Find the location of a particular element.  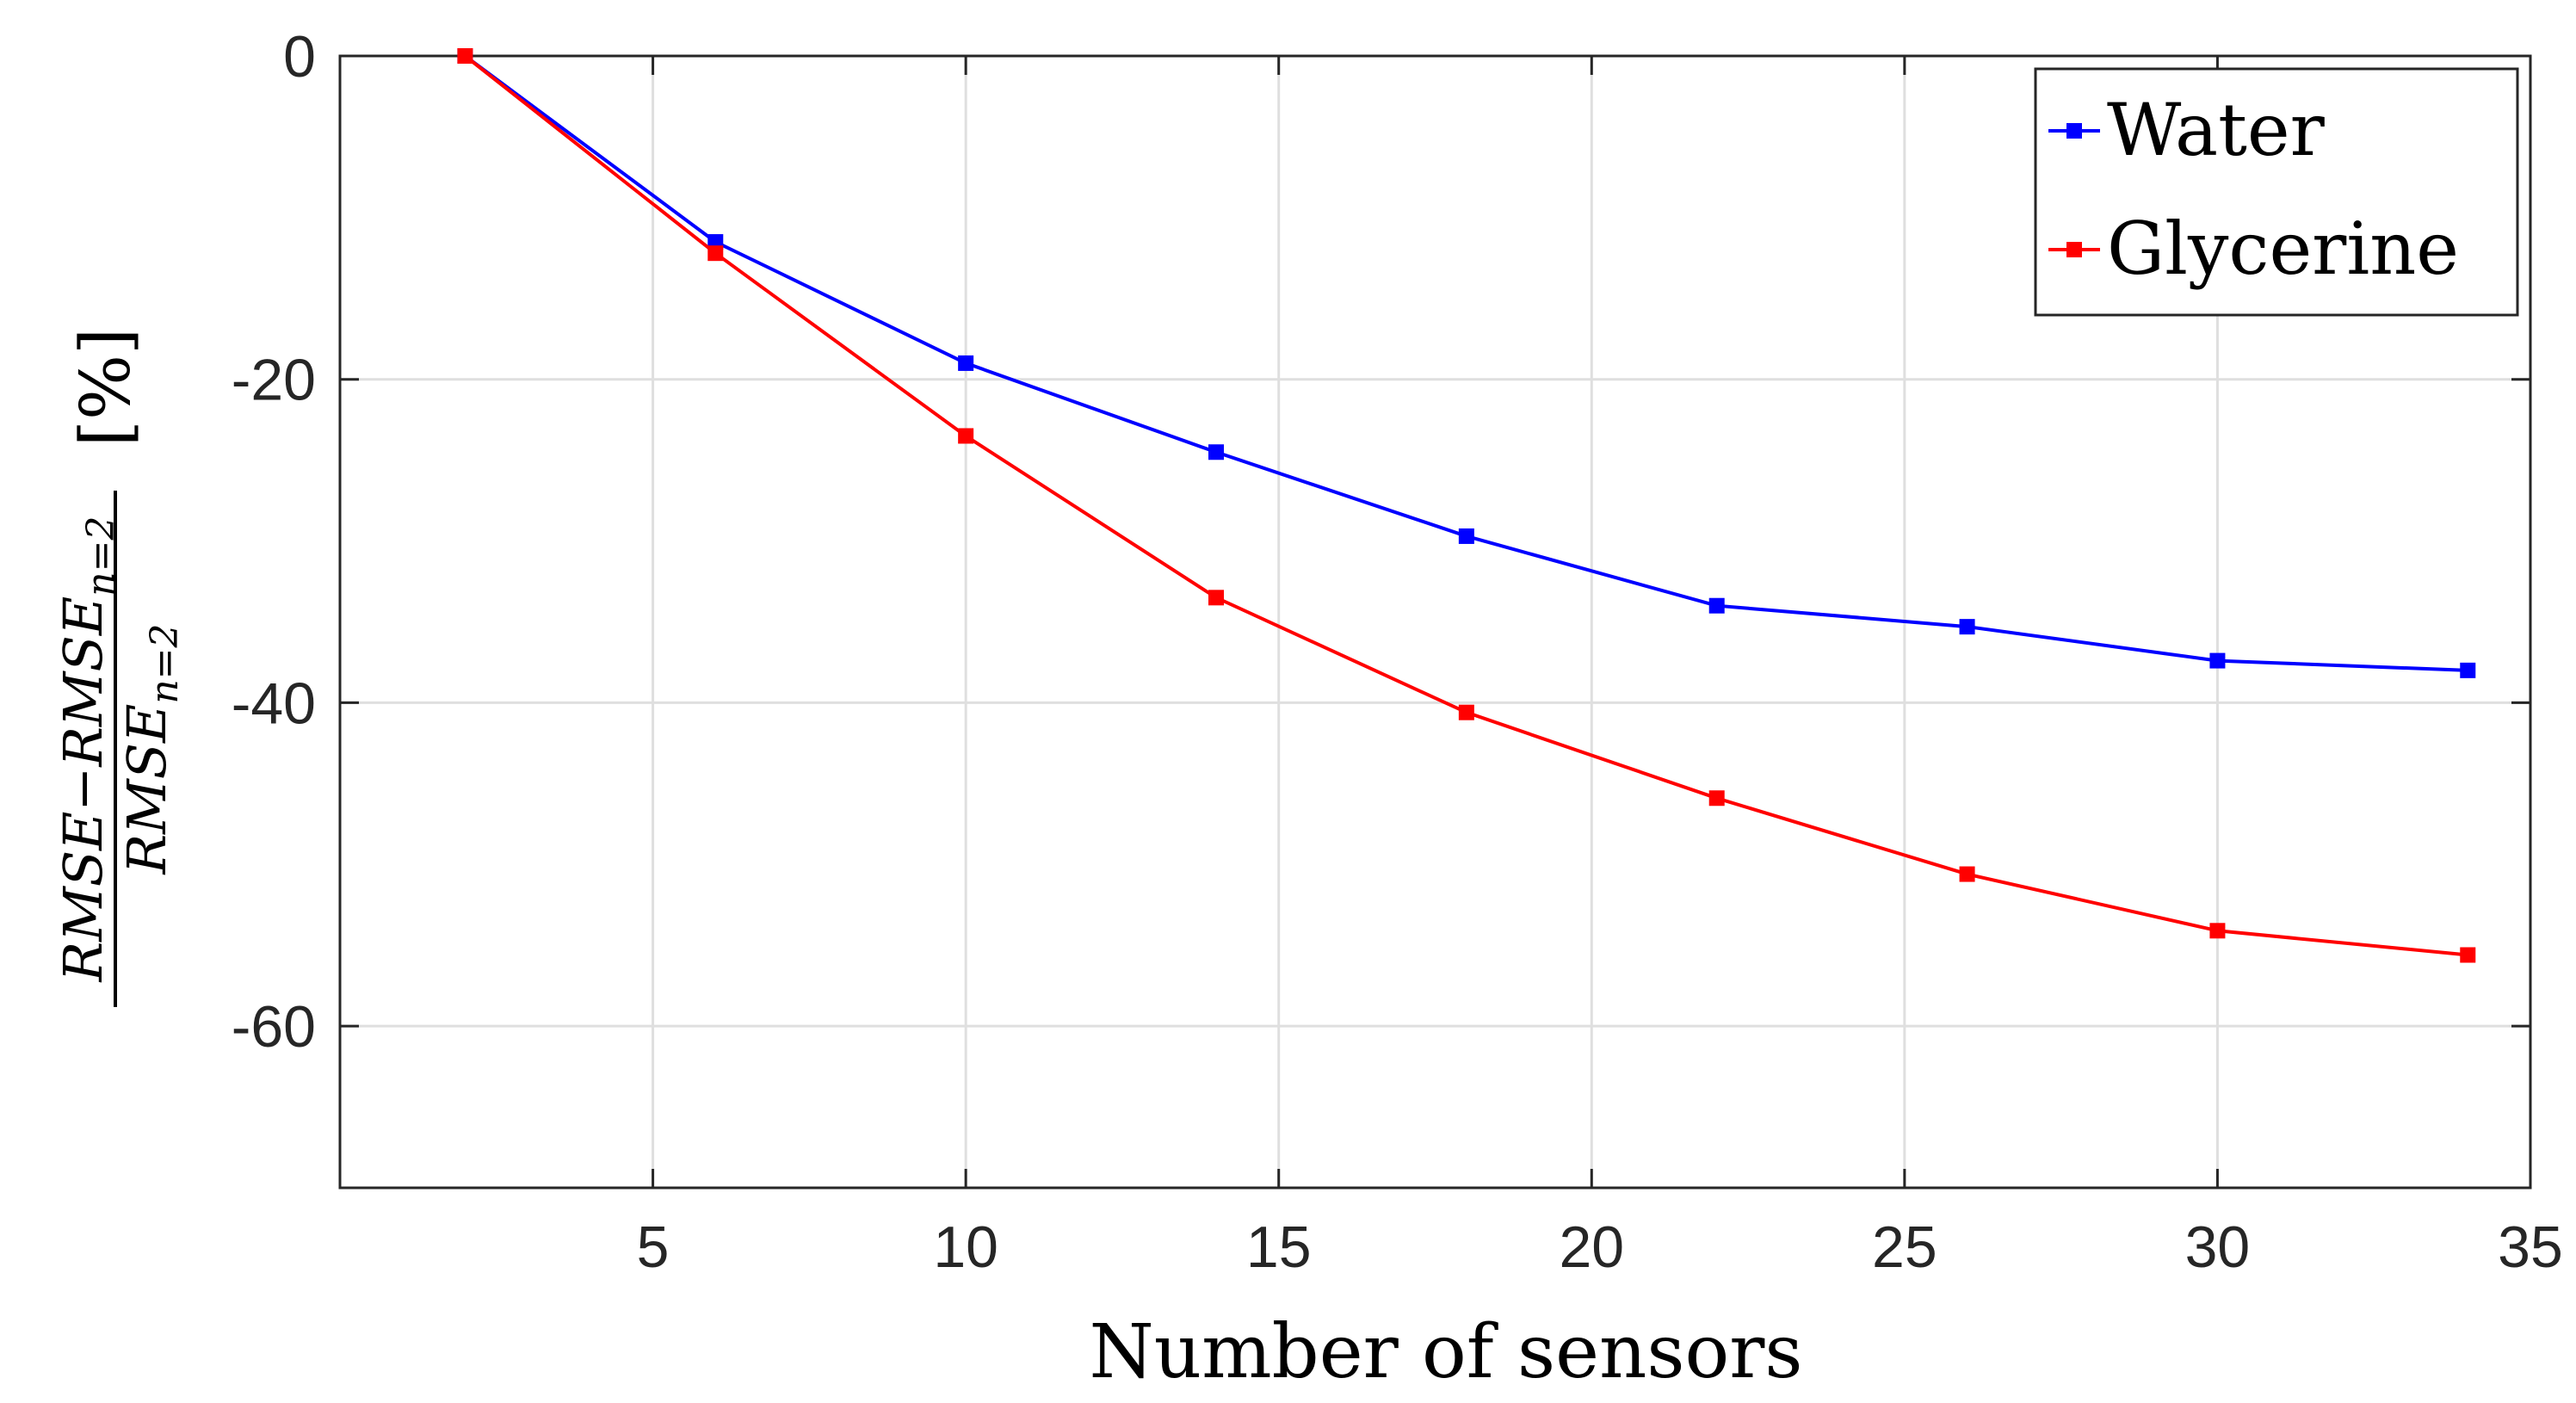

x-tick-label: 35 is located at coordinates (2530, 1247).